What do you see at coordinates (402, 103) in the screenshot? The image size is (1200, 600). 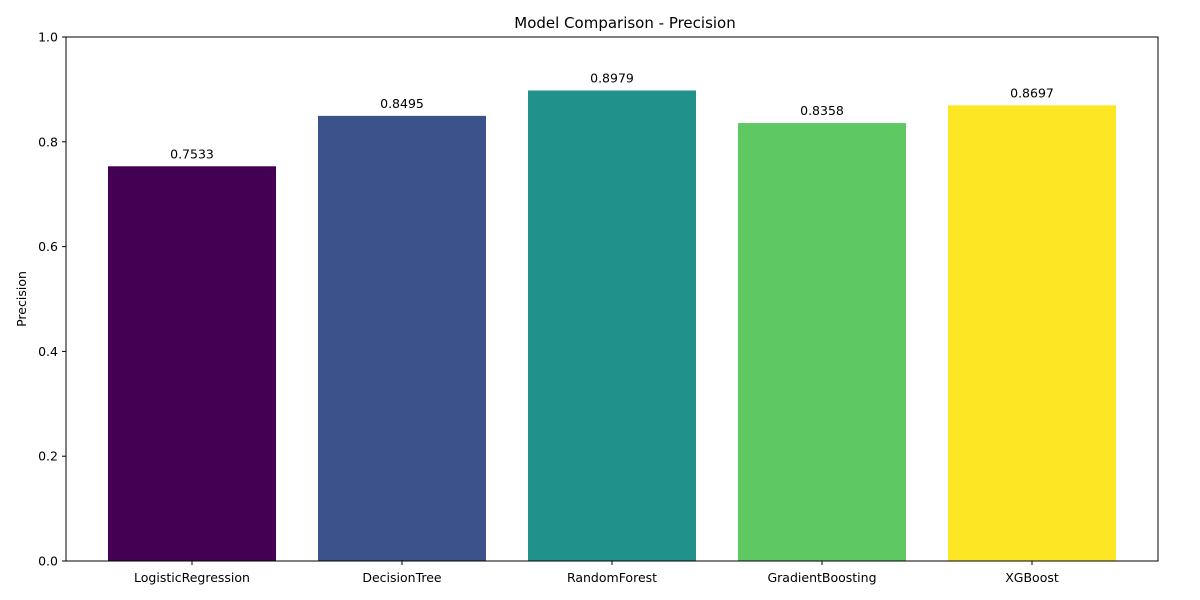 I see `data-label-DecisionTree: 0.8495` at bounding box center [402, 103].